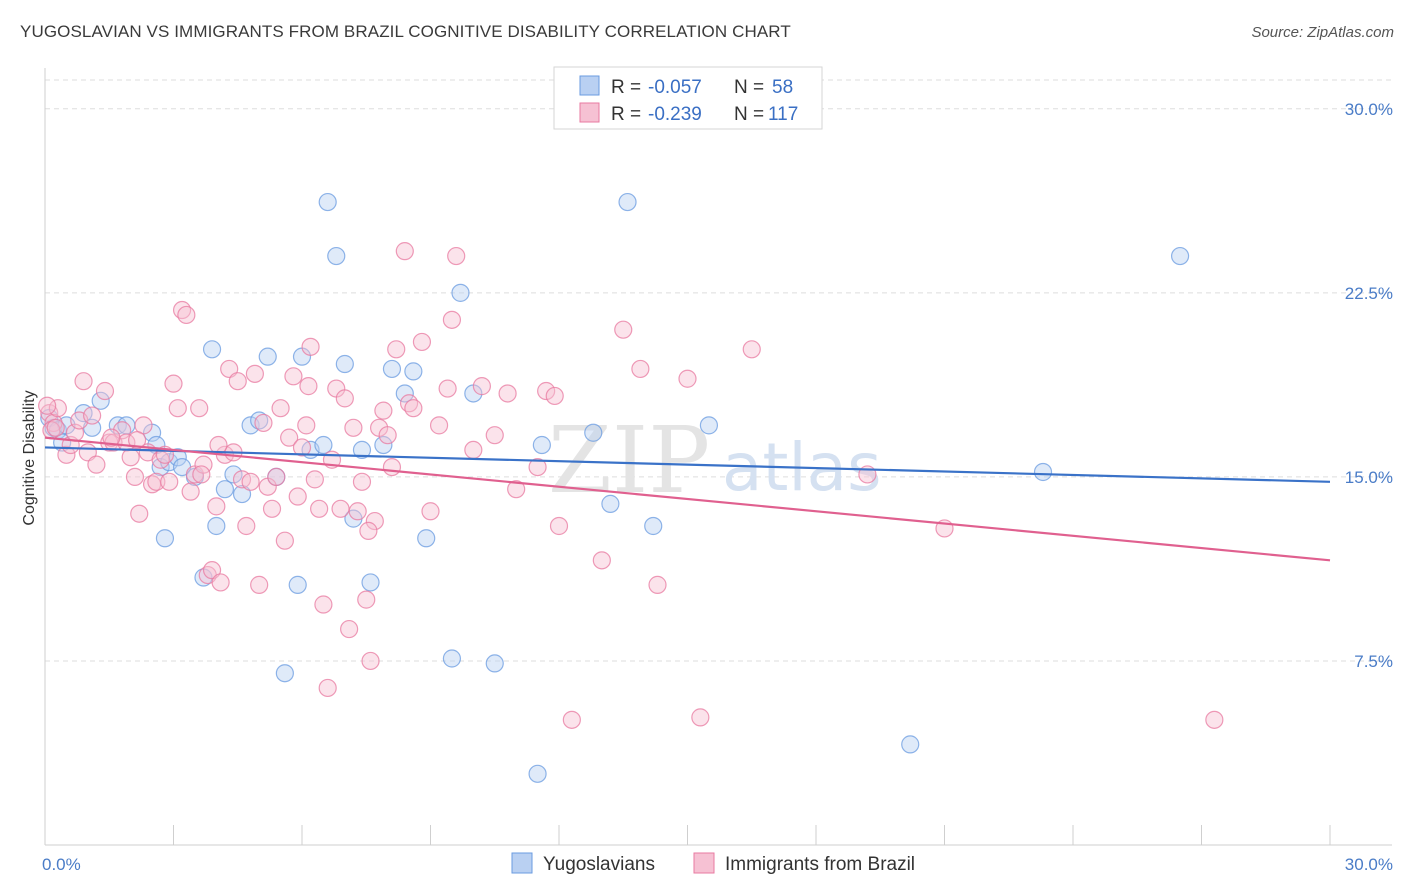 The image size is (1406, 892). Describe the element at coordinates (1369, 109) in the screenshot. I see `y-tick-label: 30.0%` at that location.